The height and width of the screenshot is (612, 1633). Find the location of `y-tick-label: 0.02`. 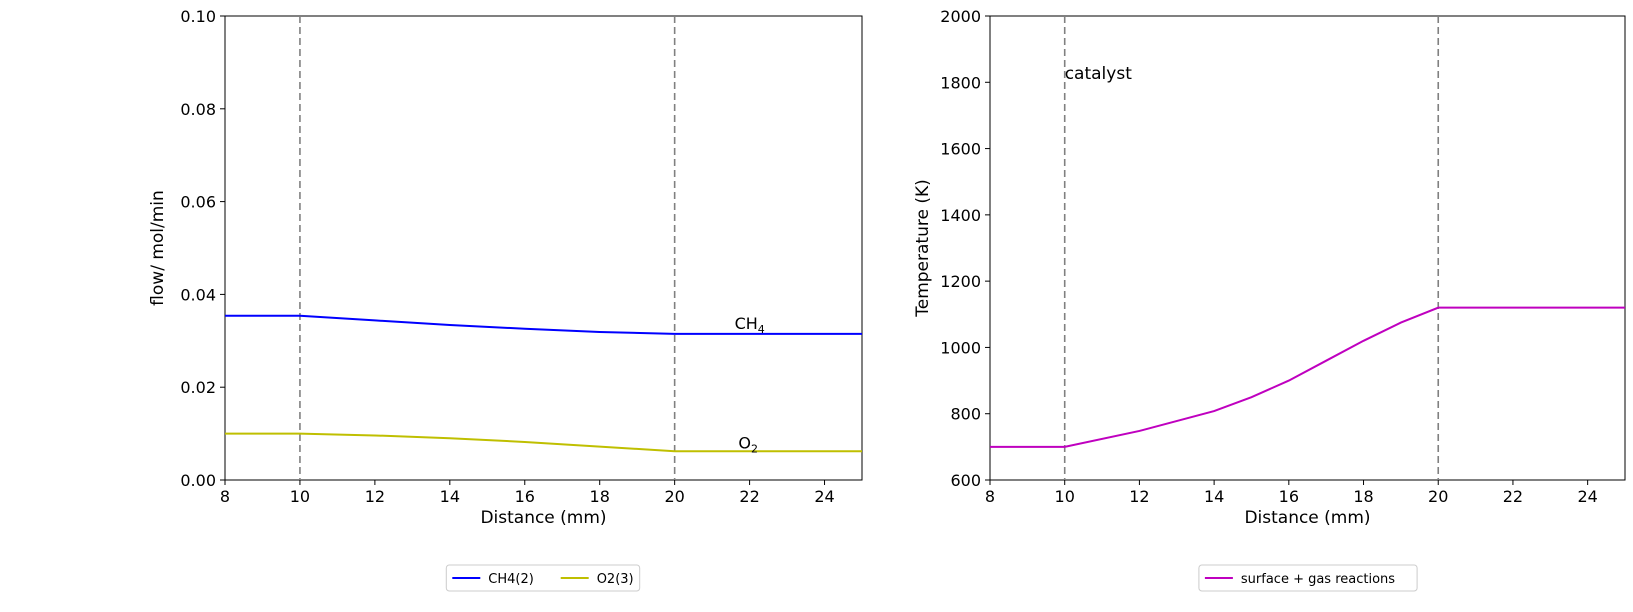

y-tick-label: 0.02 is located at coordinates (198, 387).